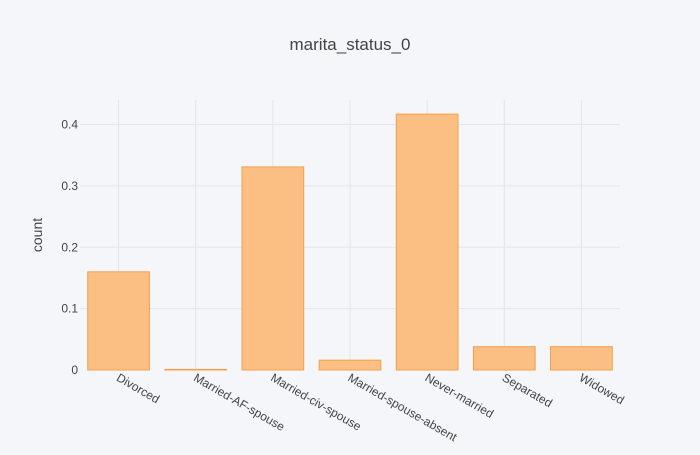 The image size is (700, 455). I want to click on y-tick-label: 0, so click(74, 370).